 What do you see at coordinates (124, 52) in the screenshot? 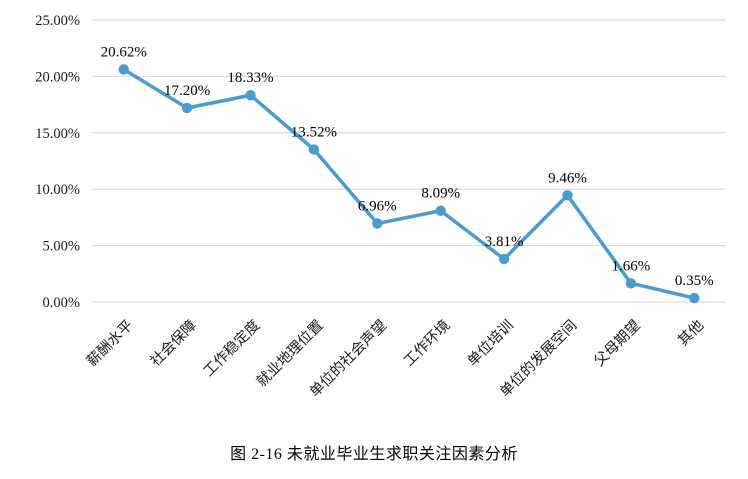
I see `data-label: 20.62%` at bounding box center [124, 52].